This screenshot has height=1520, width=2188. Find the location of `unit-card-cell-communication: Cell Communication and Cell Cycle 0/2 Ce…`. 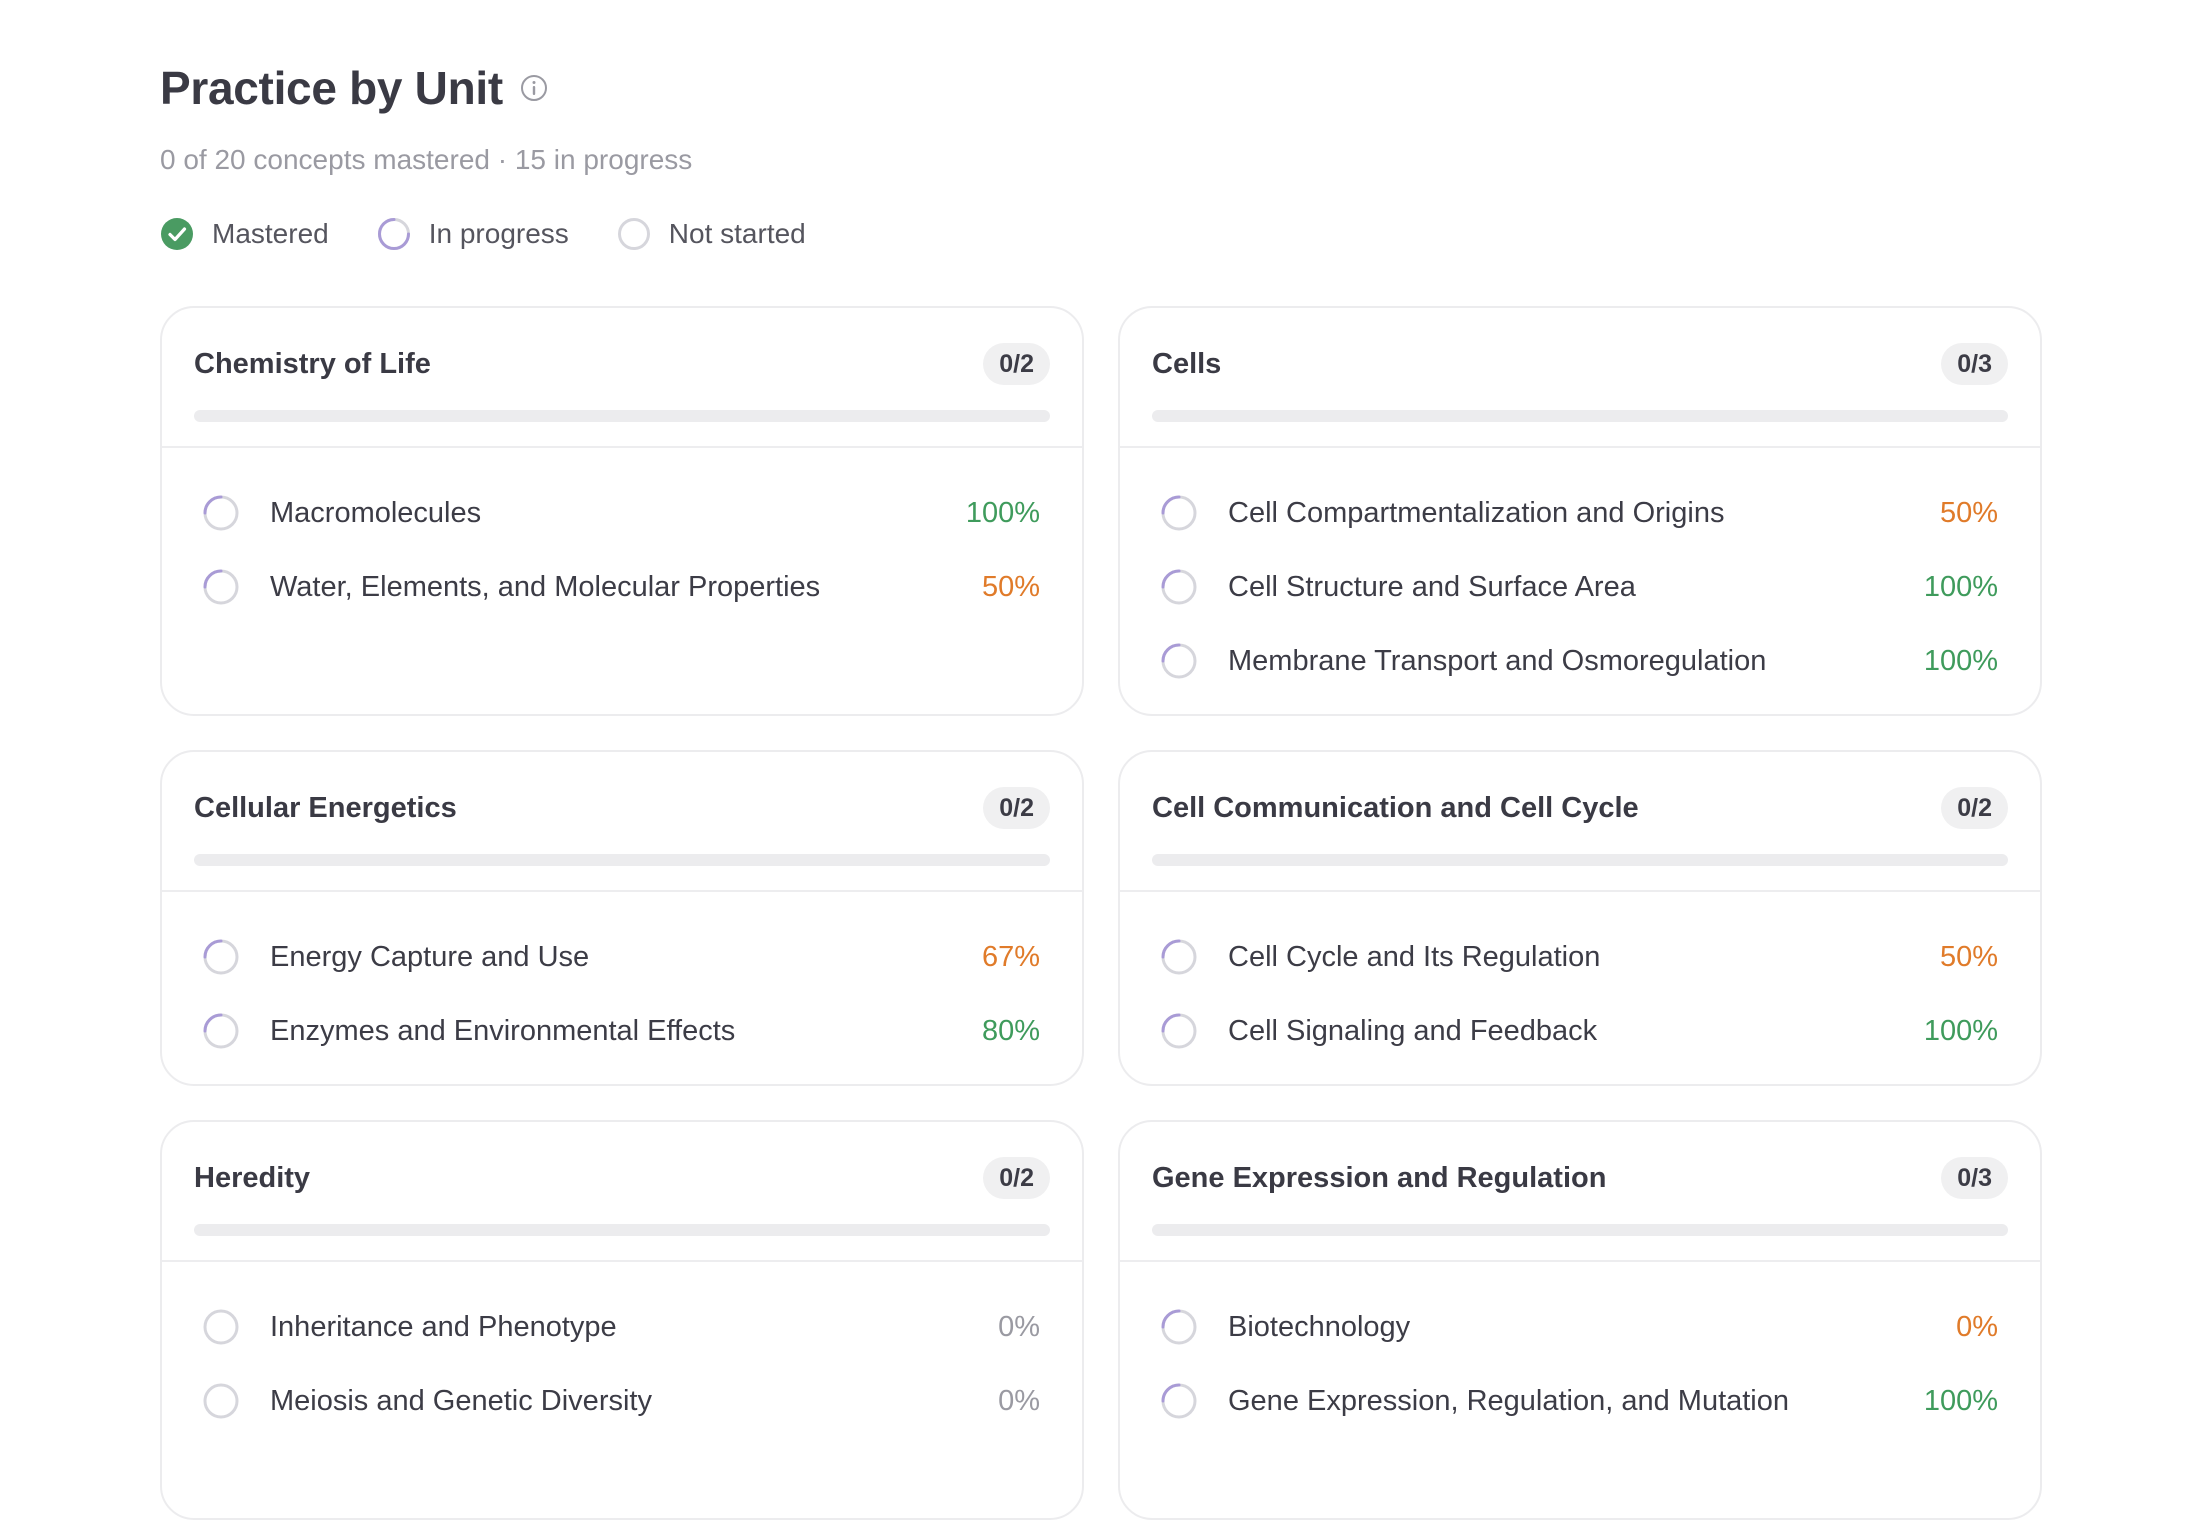

unit-card-cell-communication: Cell Communication and Cell Cycle 0/2 Ce… is located at coordinates (1580, 918).